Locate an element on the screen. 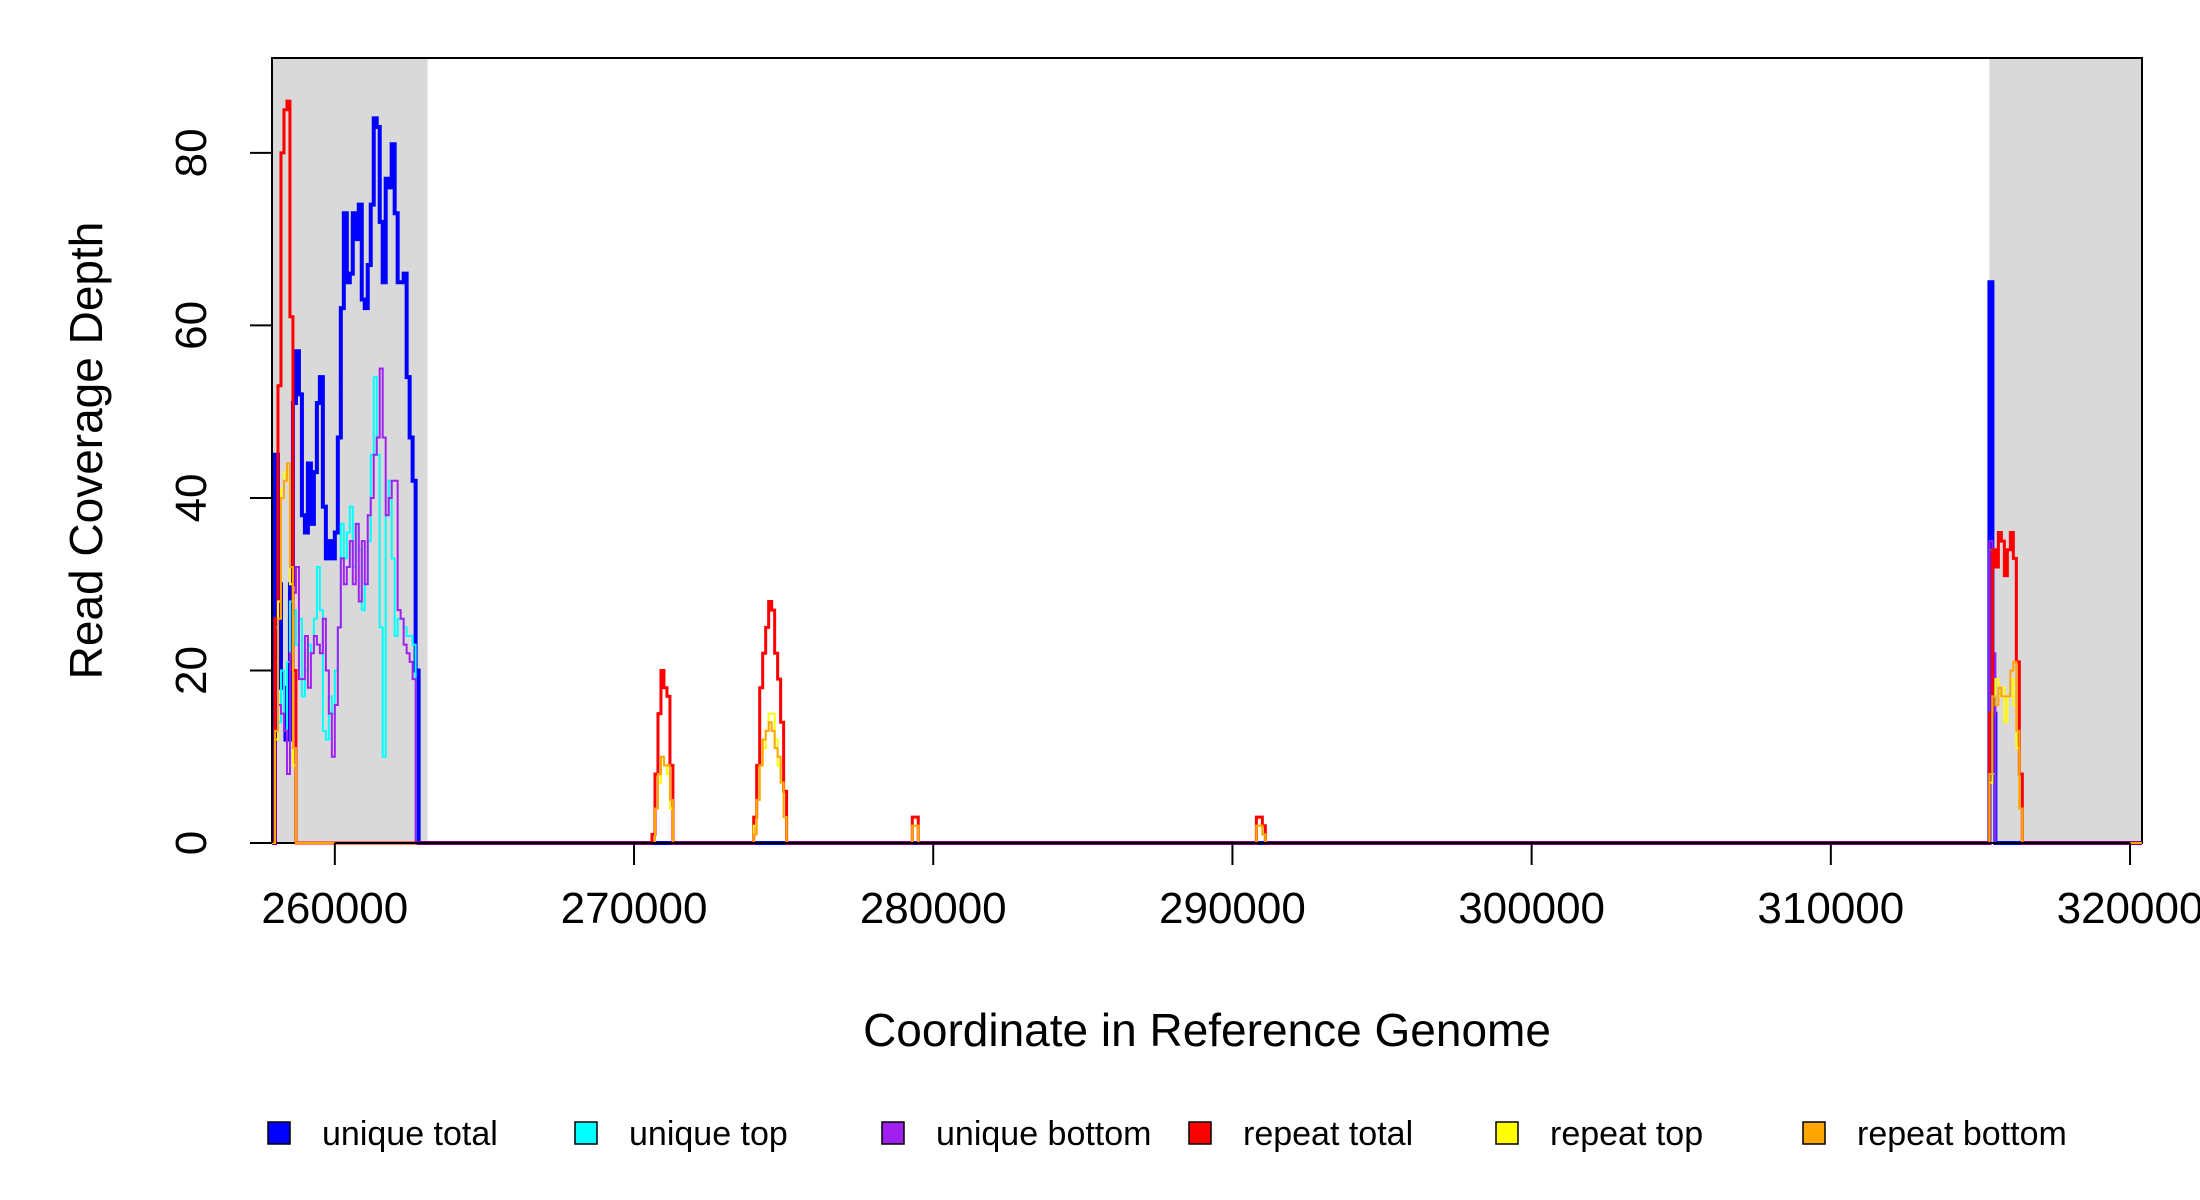  y-axis: 0 20 40 60 80 is located at coordinates (220, 491).